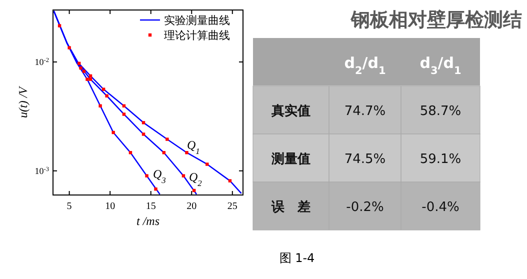 The width and height of the screenshot is (527, 279). Describe the element at coordinates (291, 207) in the screenshot. I see `category-label: 误 差` at that location.